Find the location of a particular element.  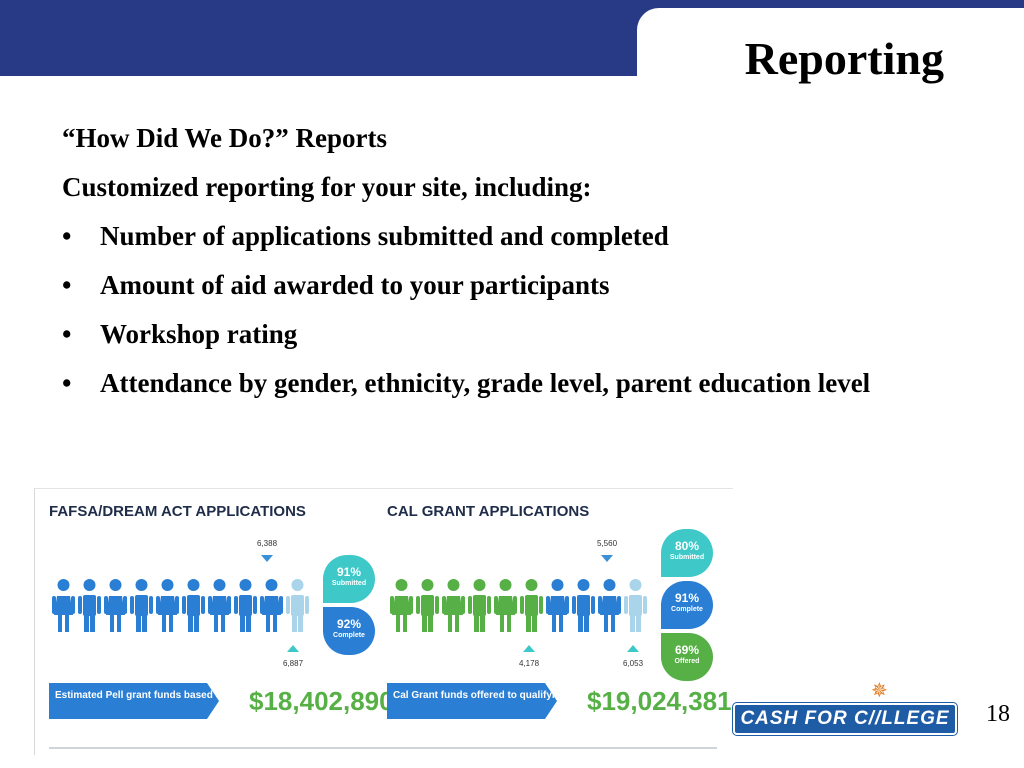

fafsa-submitted-count: 6,388 is located at coordinates (267, 543).